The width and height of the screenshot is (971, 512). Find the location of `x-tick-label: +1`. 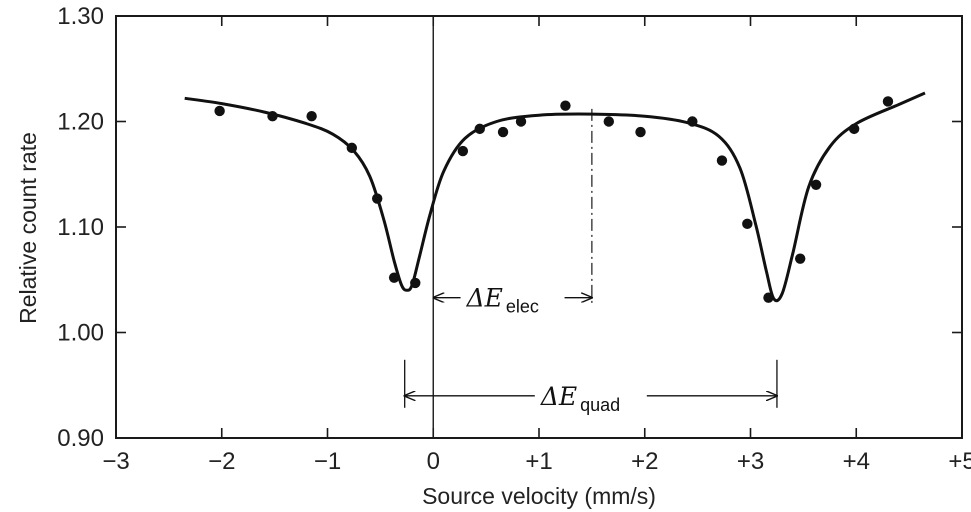

x-tick-label: +1 is located at coordinates (538, 461).